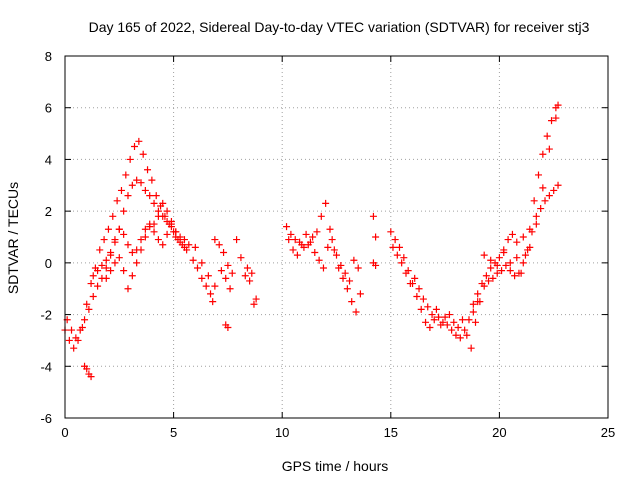 This screenshot has width=640, height=480. Describe the element at coordinates (335, 466) in the screenshot. I see `x-axis-label: GPS time / hours` at that location.